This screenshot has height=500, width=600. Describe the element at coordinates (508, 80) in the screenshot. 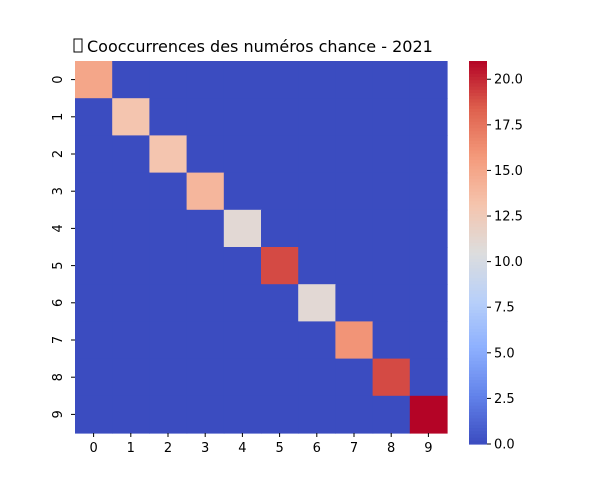

I see `colorbar-tick-label: 20.0` at that location.